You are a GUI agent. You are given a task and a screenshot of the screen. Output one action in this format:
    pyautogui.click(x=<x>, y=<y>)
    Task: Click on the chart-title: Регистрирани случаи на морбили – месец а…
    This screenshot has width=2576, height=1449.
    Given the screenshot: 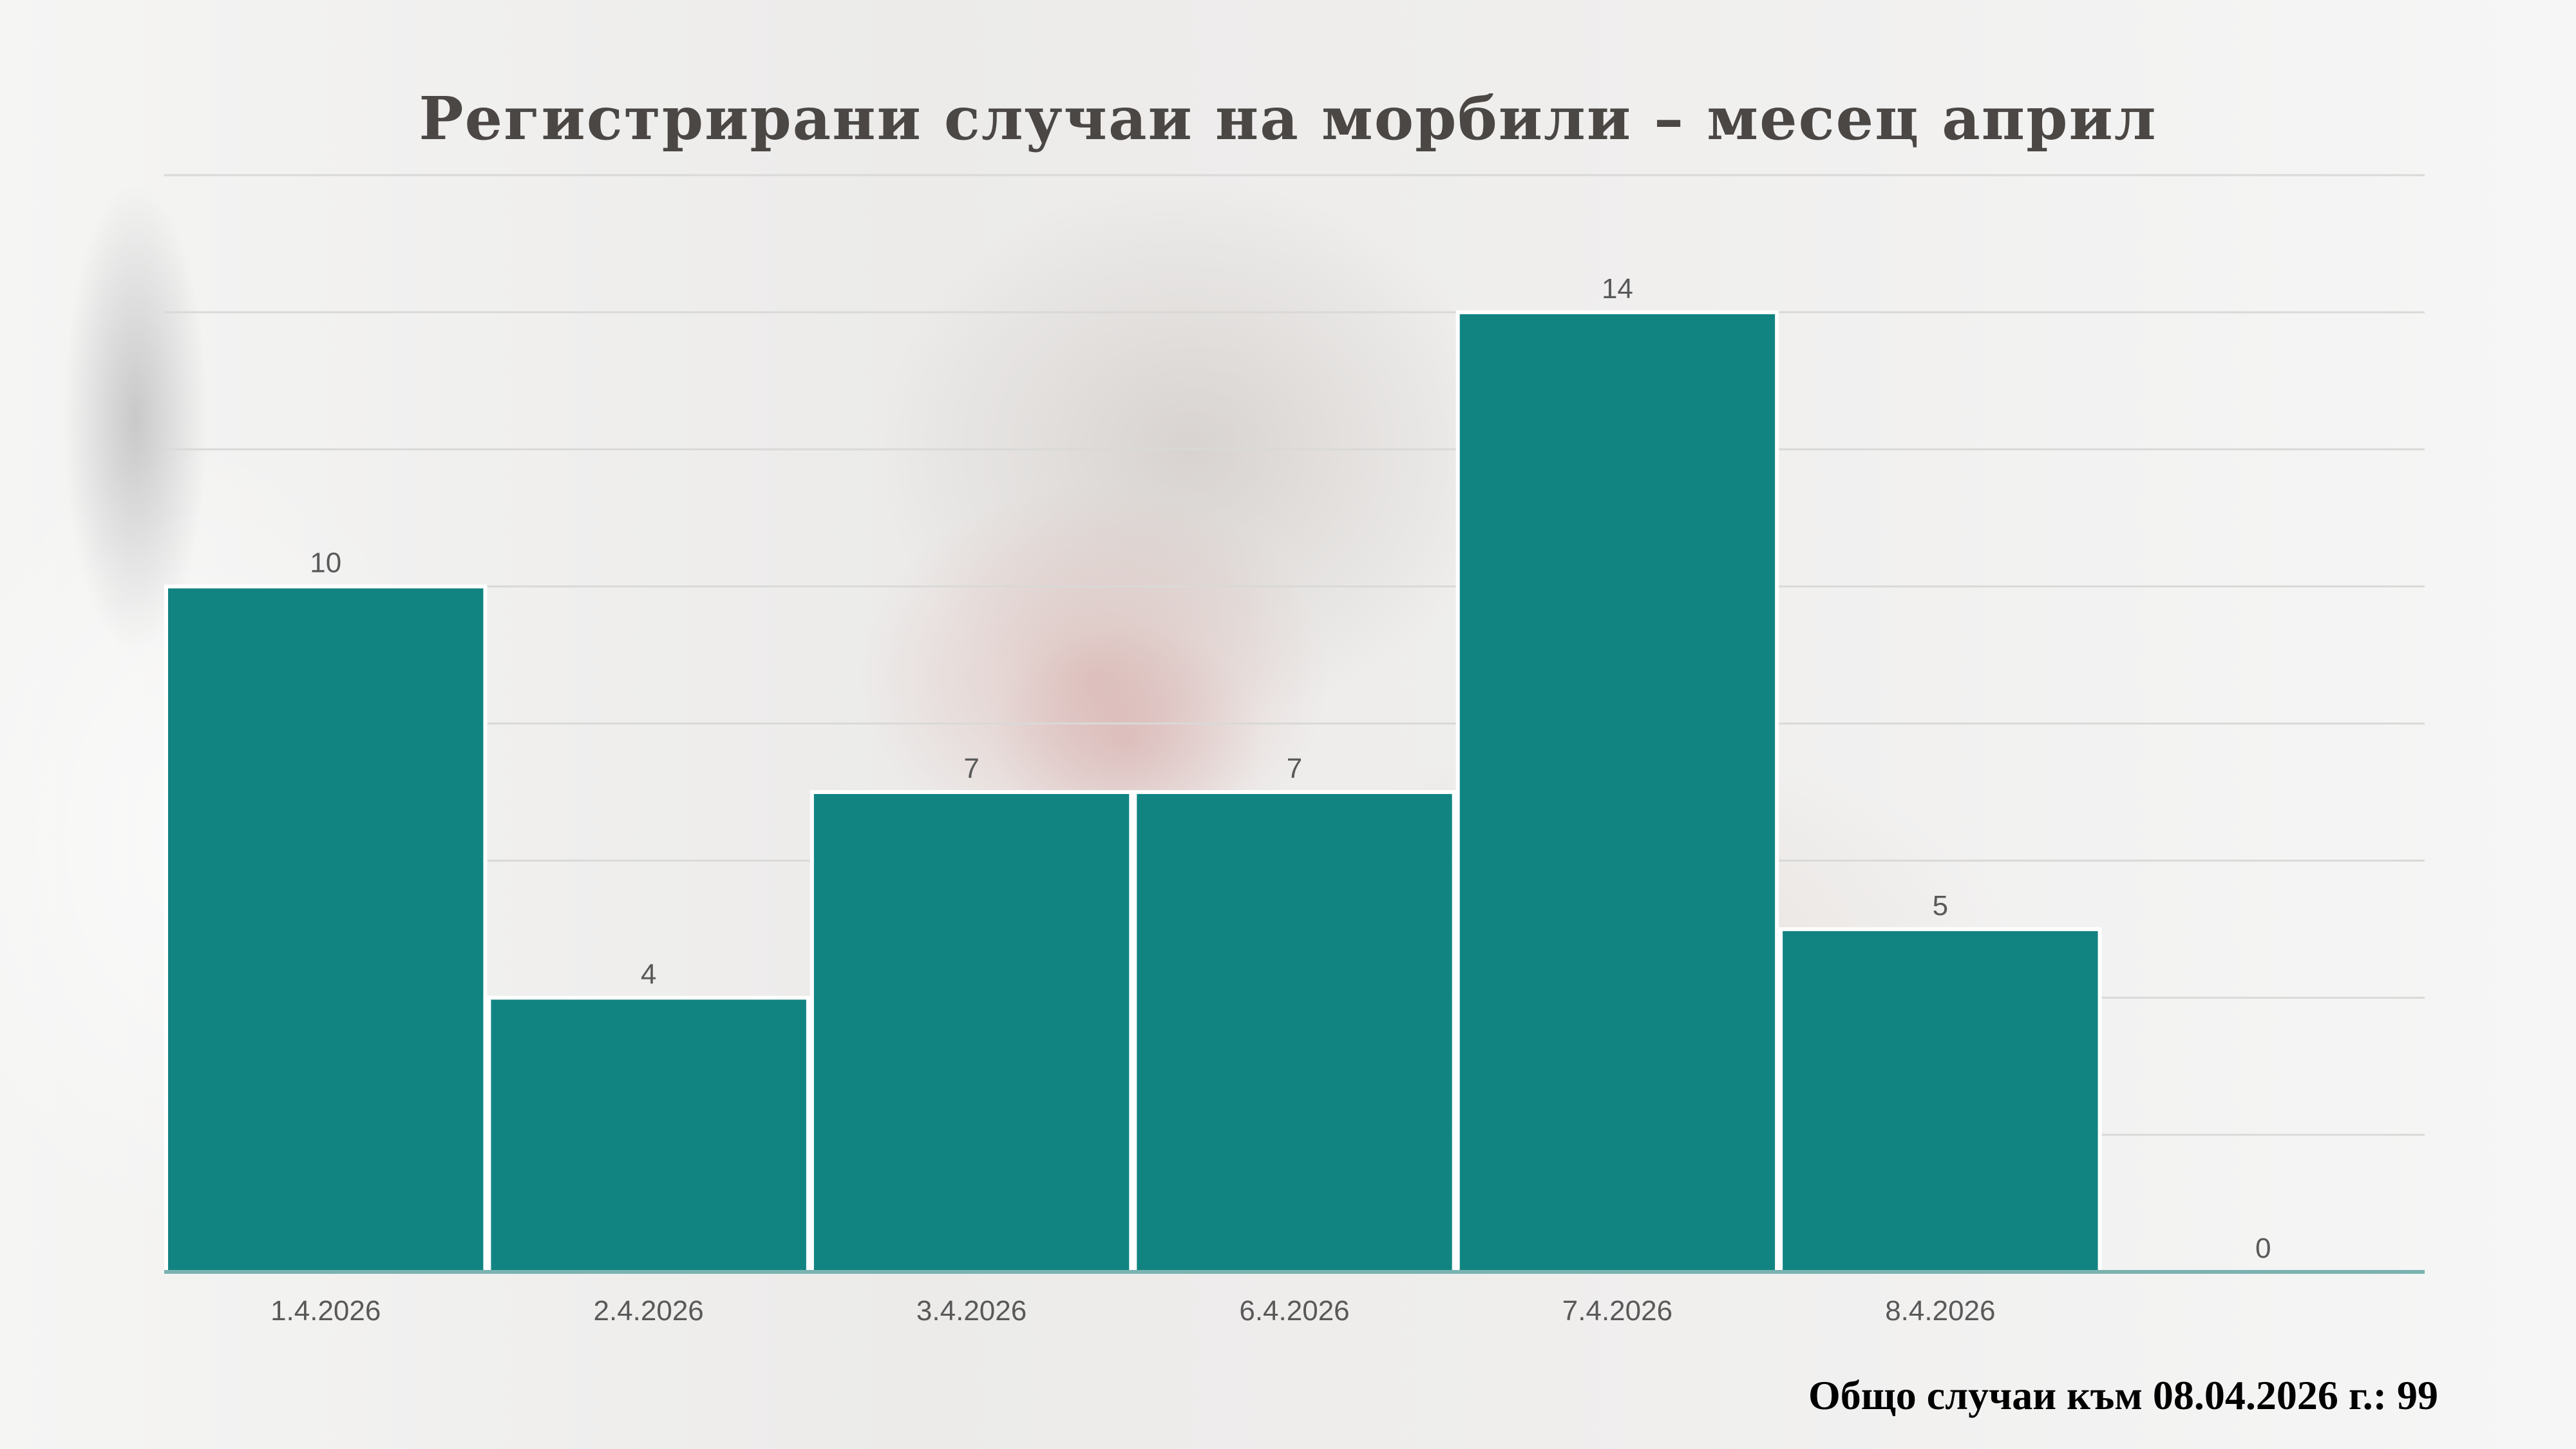 What is the action you would take?
    pyautogui.click(x=1288, y=119)
    